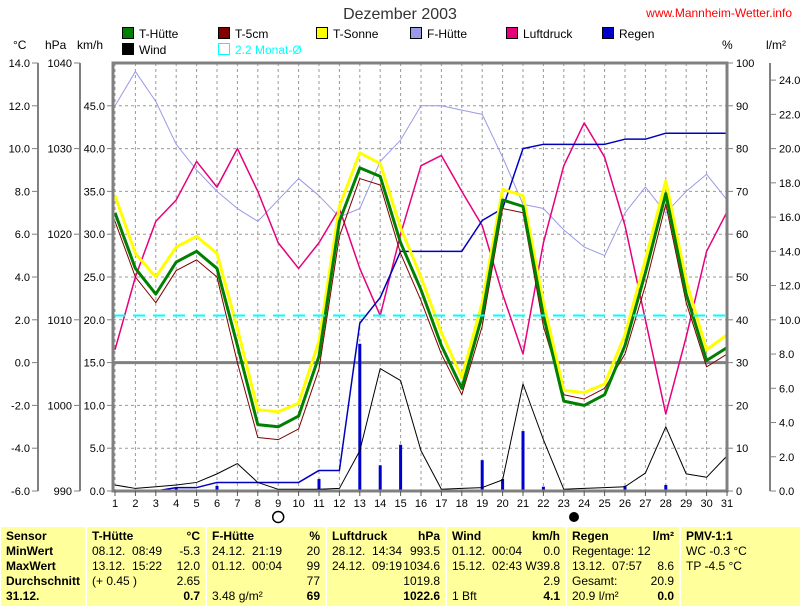  Describe the element at coordinates (742, 364) in the screenshot. I see `axis-tick-label: 30` at that location.